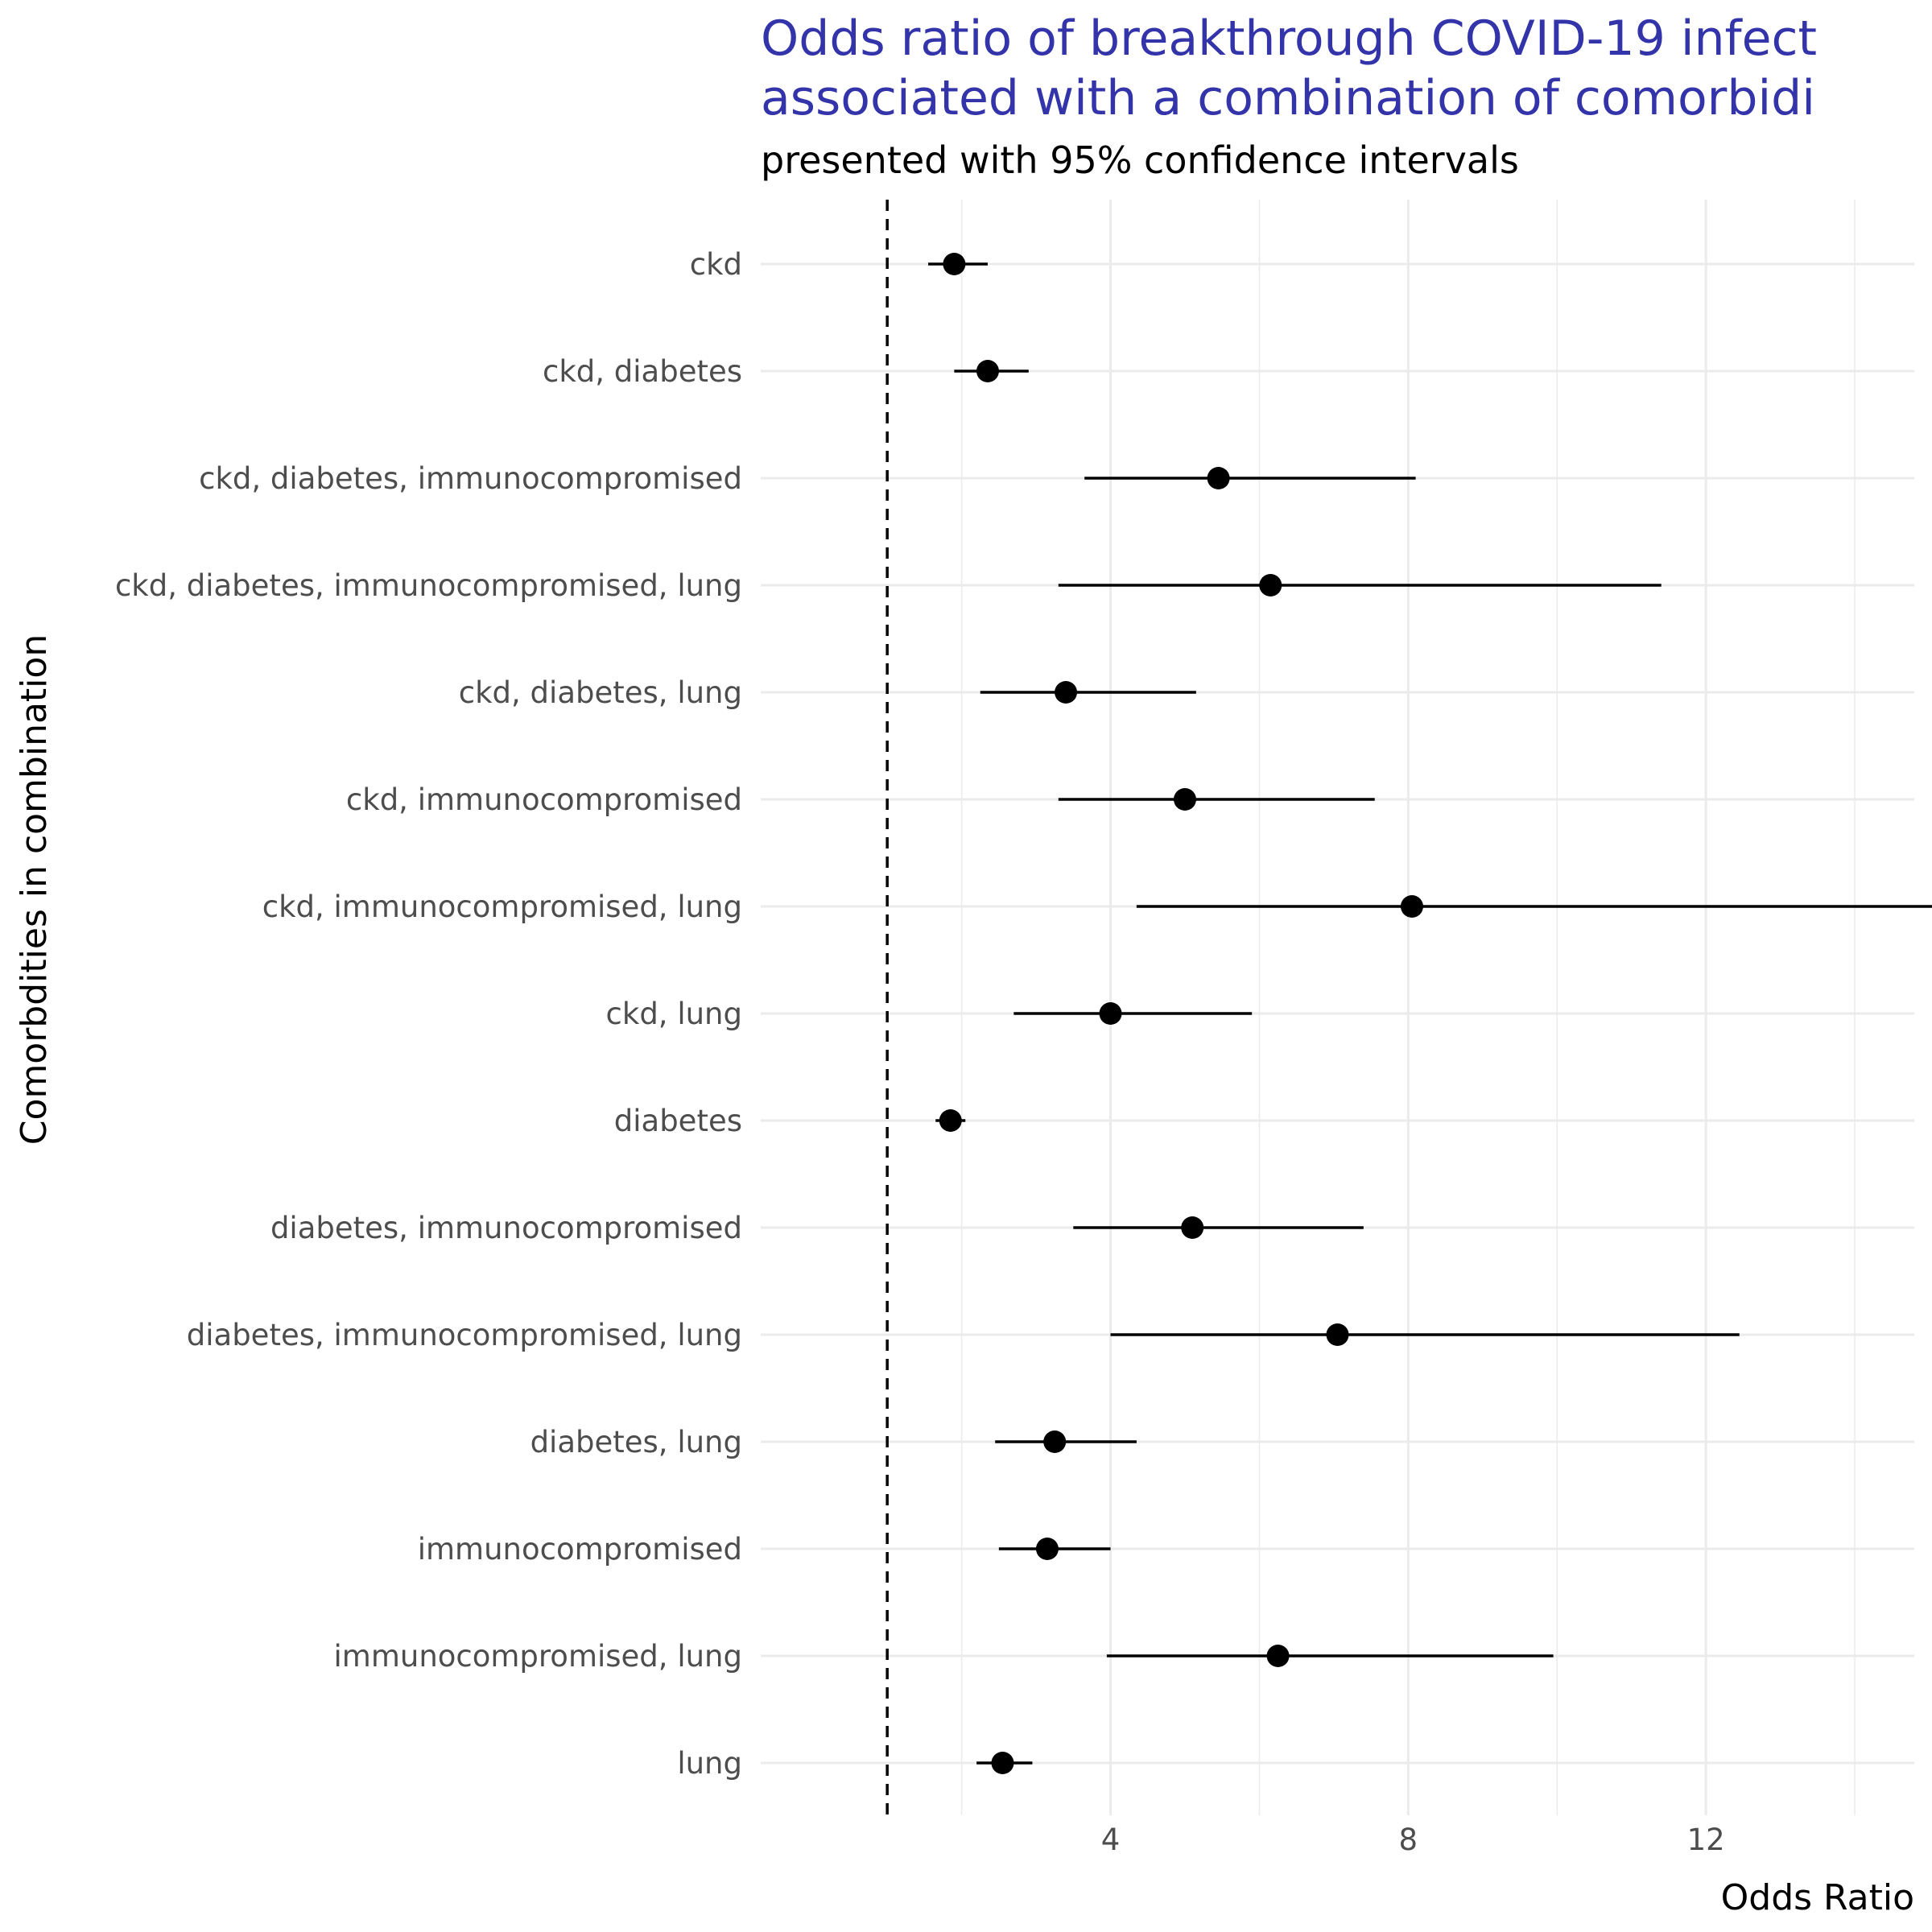 This screenshot has width=1932, height=1932. Describe the element at coordinates (1817, 1897) in the screenshot. I see `x-axis-label: Odds Ratio` at that location.